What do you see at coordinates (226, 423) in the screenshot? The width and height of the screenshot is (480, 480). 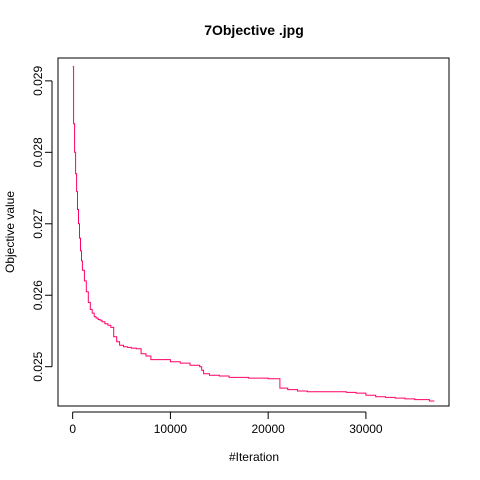 I see `x-axis: 0 10000 20000 30000` at bounding box center [226, 423].